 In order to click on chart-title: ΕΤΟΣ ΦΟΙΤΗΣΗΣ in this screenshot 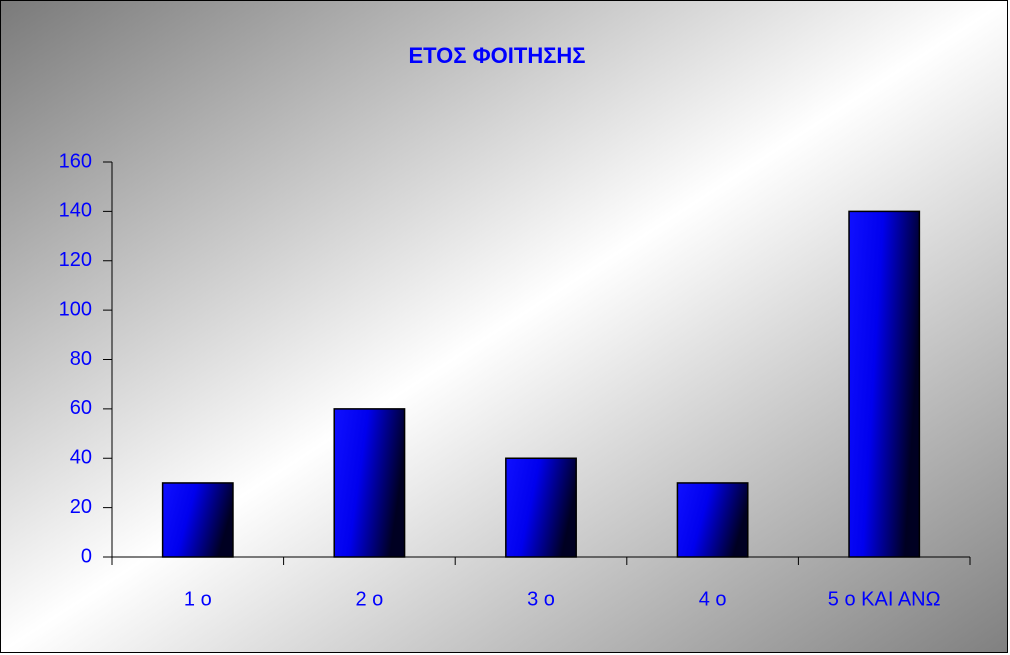, I will do `click(496, 55)`.